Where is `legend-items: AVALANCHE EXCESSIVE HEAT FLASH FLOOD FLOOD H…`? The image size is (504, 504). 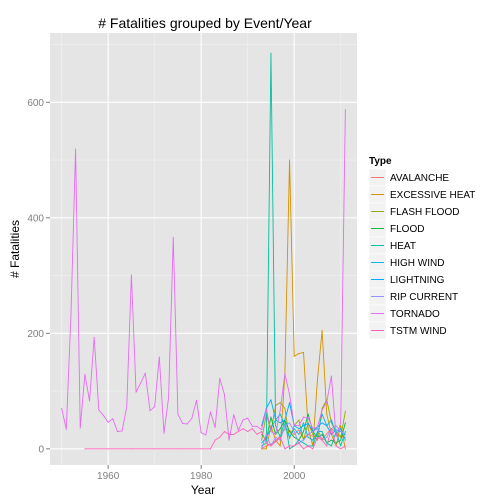
legend-items: AVALANCHE EXCESSIVE HEAT FLASH FLOOD FLOOD H… is located at coordinates (421, 254).